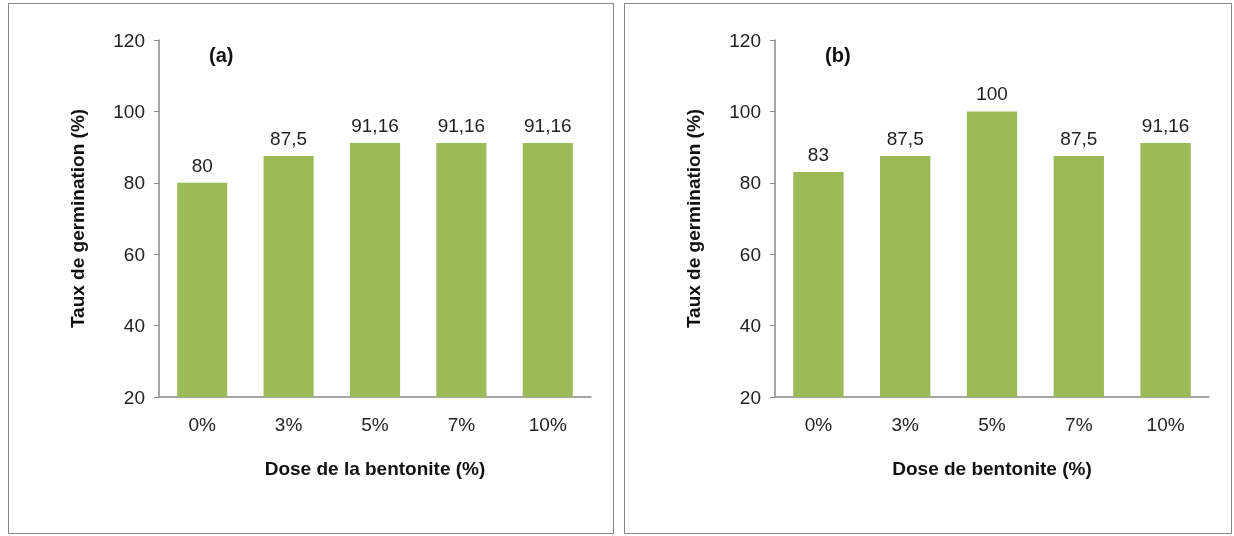 This screenshot has height=536, width=1234. Describe the element at coordinates (202, 165) in the screenshot. I see `data-label: 80` at that location.